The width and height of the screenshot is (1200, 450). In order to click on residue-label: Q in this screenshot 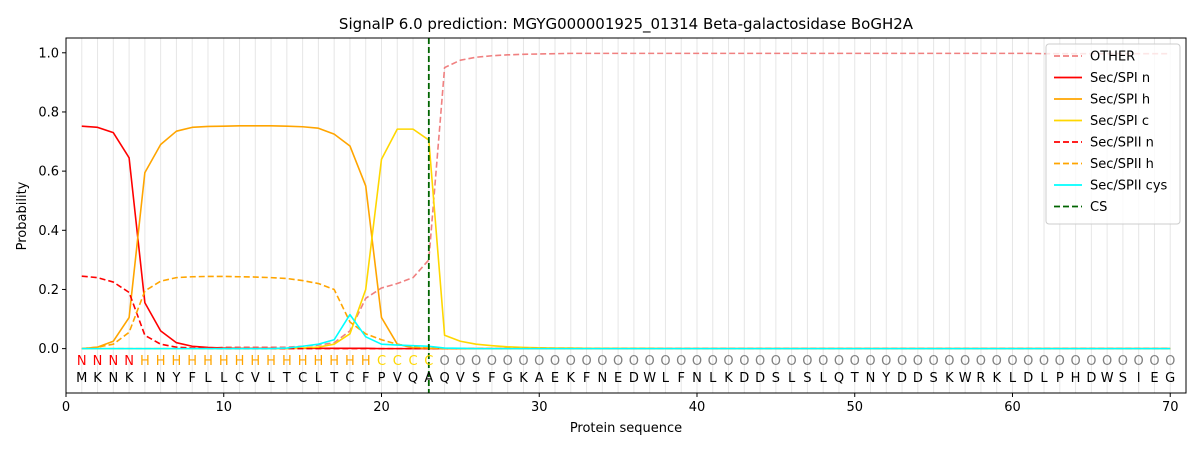, I will do `click(839, 378)`.